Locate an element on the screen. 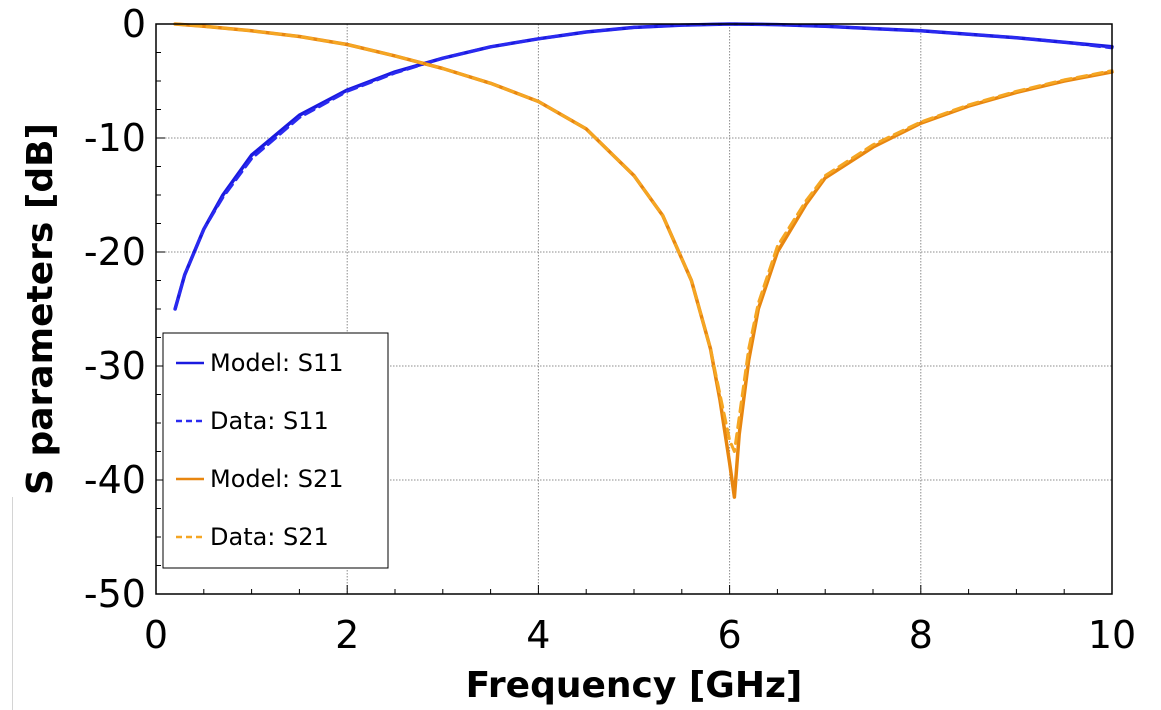 This screenshot has width=1161, height=710. y-tick-label: -20 is located at coordinates (115, 252).